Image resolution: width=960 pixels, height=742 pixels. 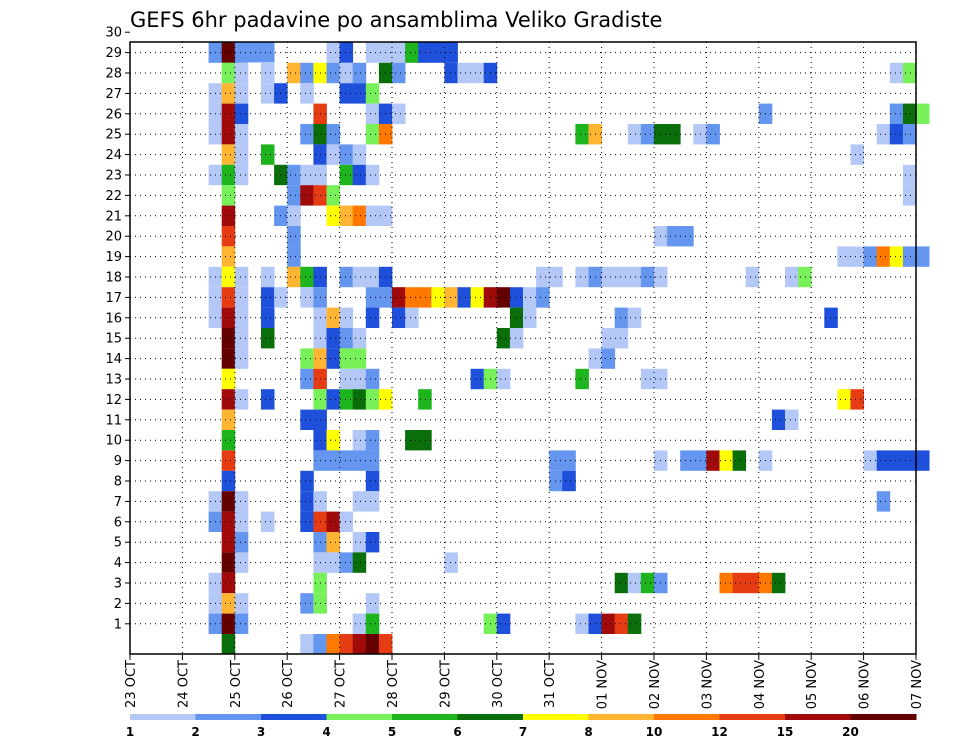 What do you see at coordinates (113, 380) in the screenshot?
I see `y-tick-label: 13` at bounding box center [113, 380].